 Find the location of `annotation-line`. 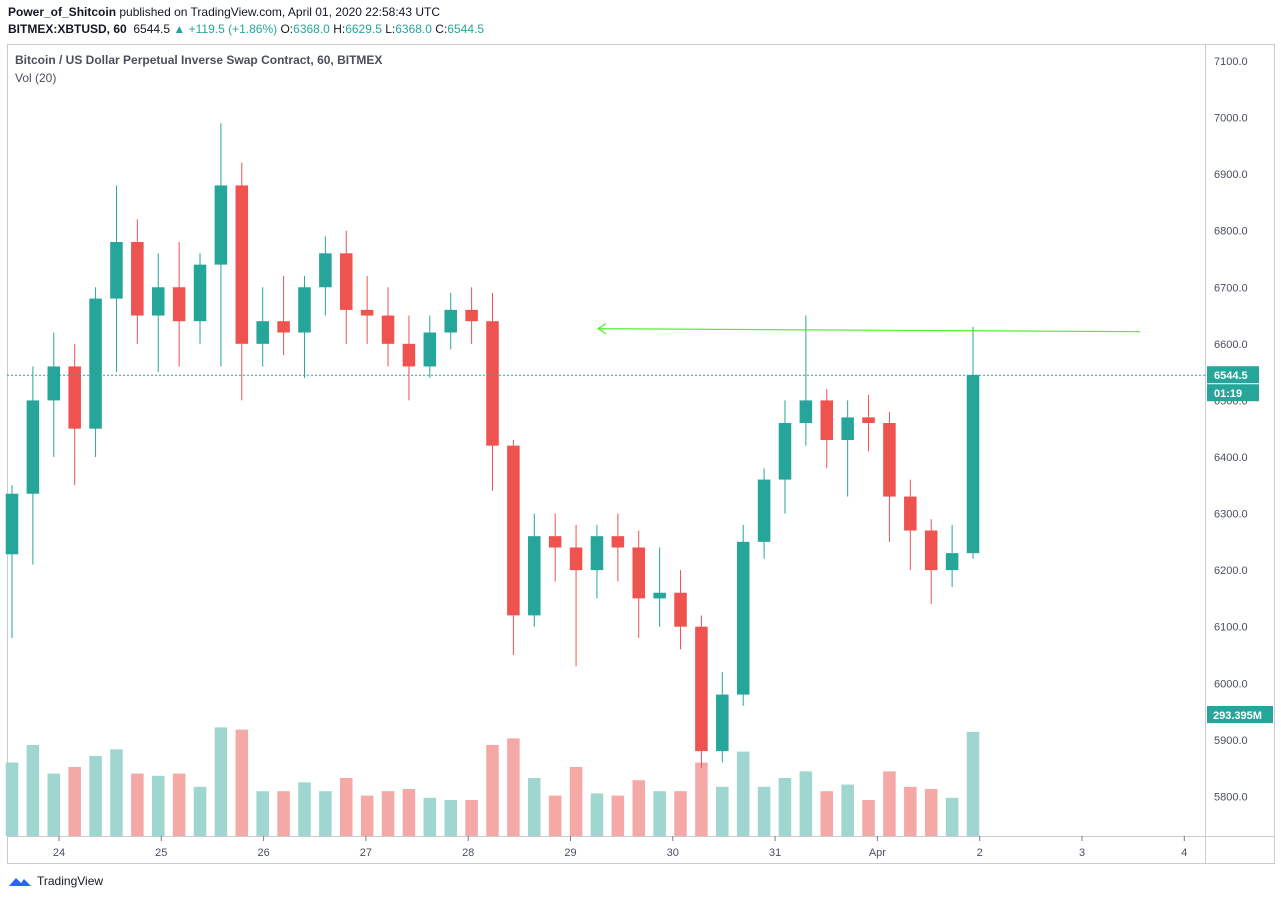

annotation-line is located at coordinates (869, 330).